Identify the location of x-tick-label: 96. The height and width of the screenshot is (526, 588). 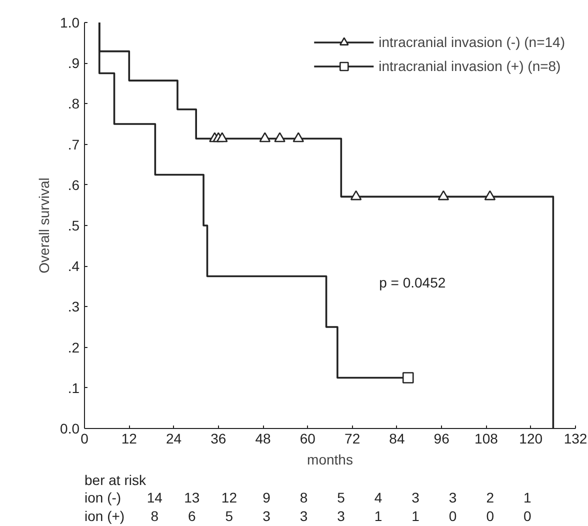
(442, 438).